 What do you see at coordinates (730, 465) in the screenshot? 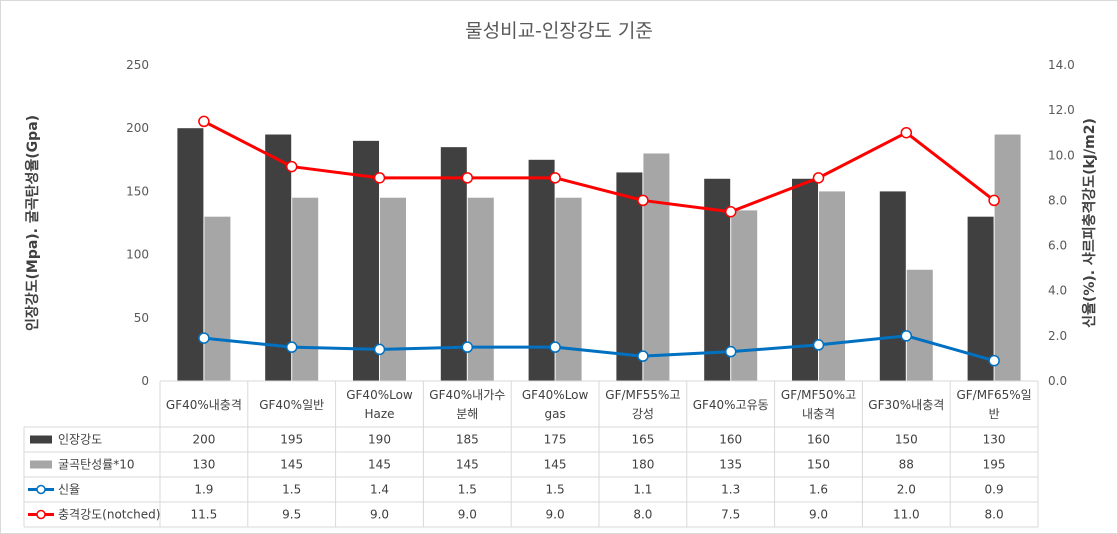
I see `data-cell: 135` at bounding box center [730, 465].